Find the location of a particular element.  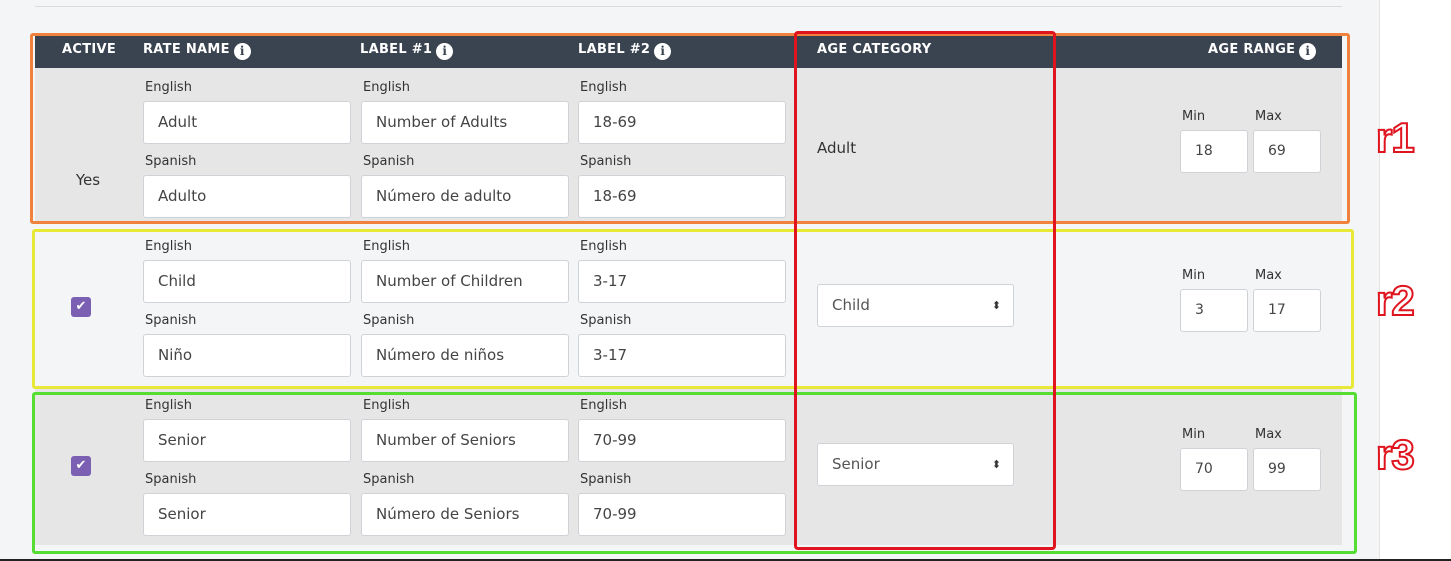

age-max-input: 69 is located at coordinates (1287, 151).